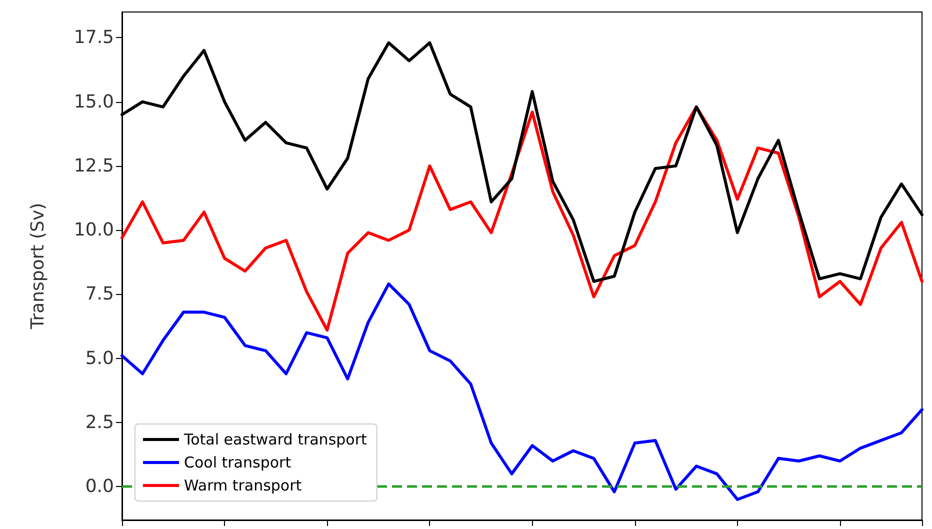 This screenshot has height=529, width=932. What do you see at coordinates (243, 485) in the screenshot?
I see `legend-label: Warm transport` at bounding box center [243, 485].